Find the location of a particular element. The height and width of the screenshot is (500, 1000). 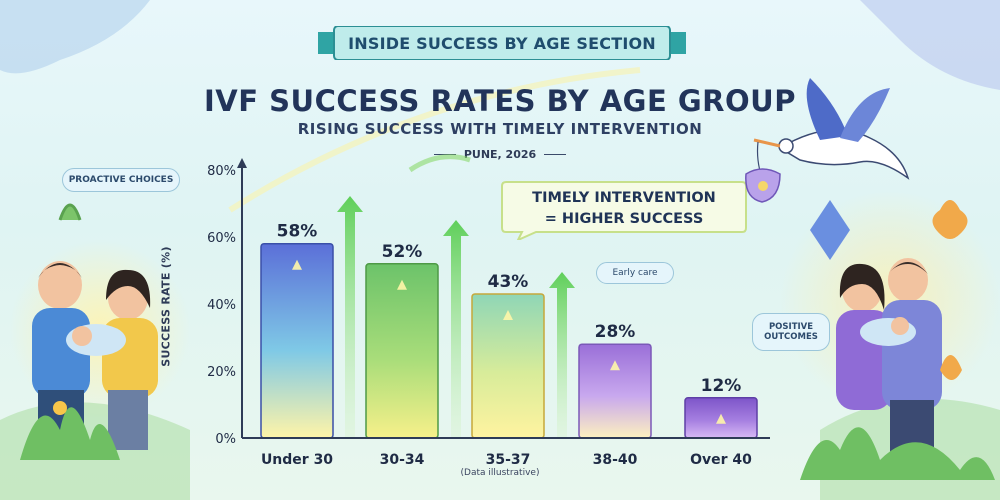

x-tick-label: 35-37 is located at coordinates (508, 460).